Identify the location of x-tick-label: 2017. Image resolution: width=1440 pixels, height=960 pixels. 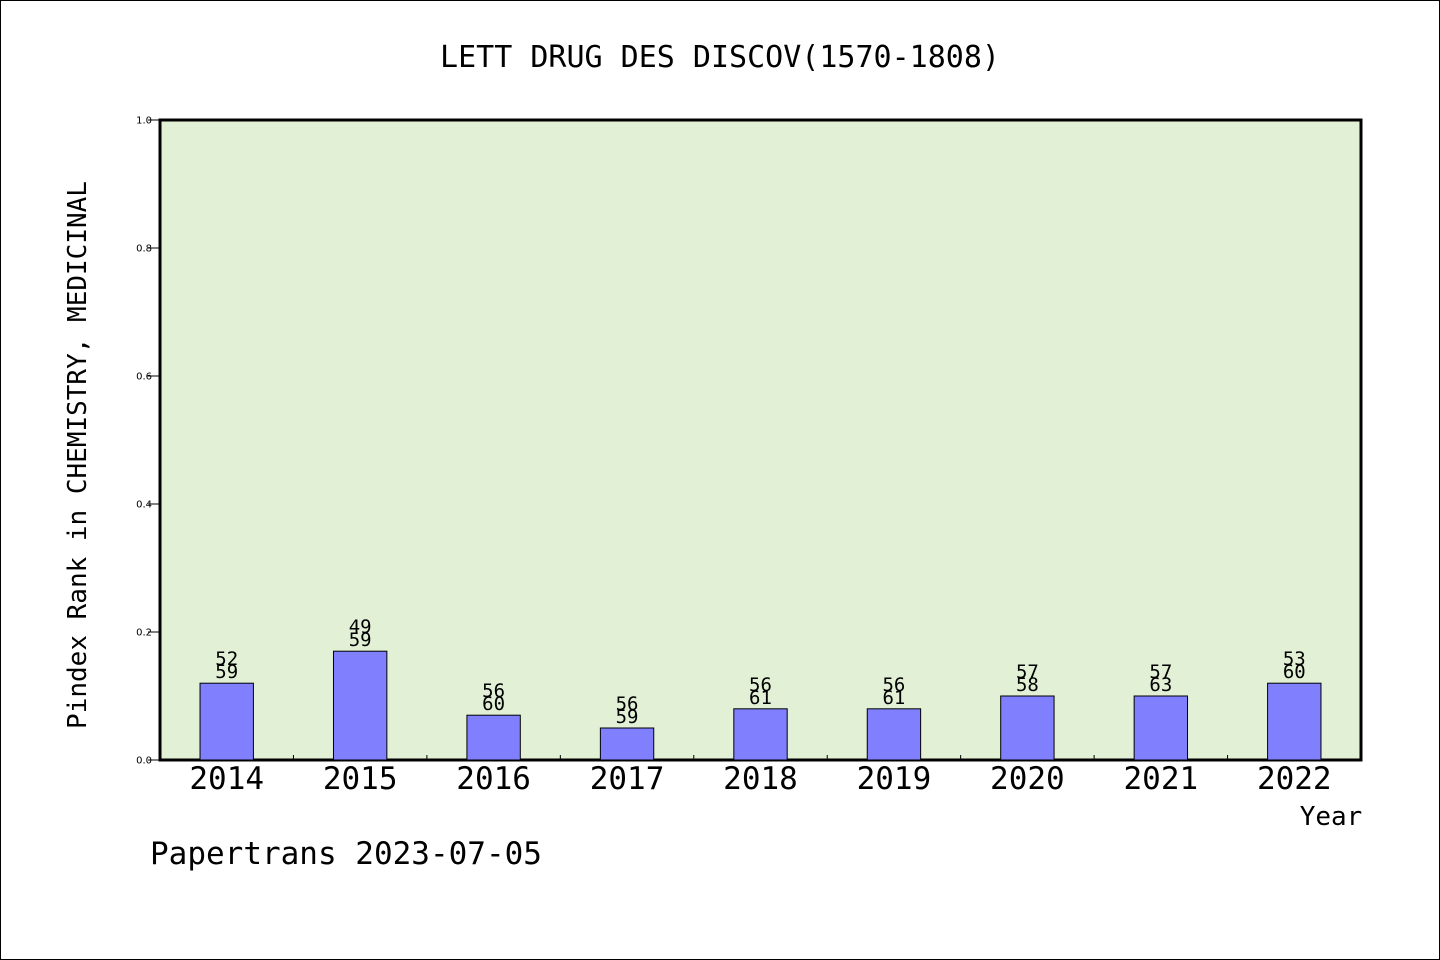
(627, 779).